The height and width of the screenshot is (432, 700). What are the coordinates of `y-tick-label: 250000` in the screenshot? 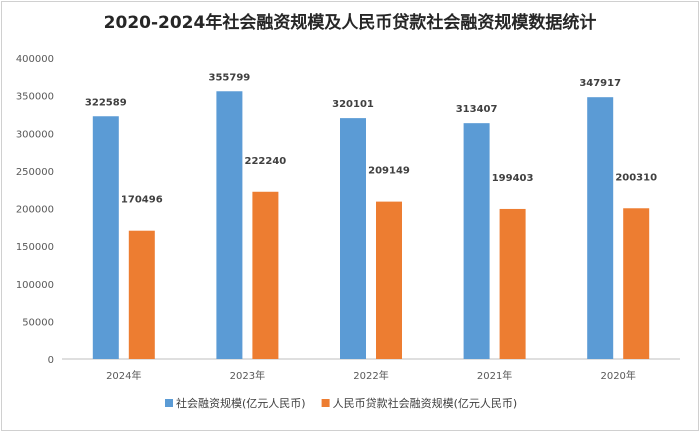 It's located at (35, 172).